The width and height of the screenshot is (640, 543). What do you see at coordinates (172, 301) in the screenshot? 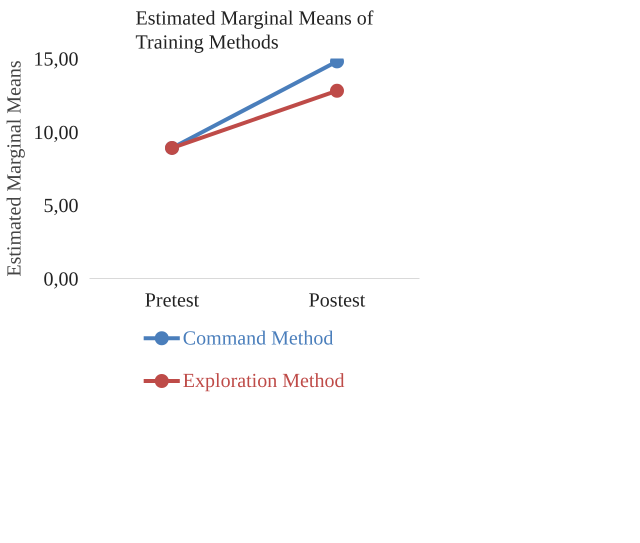
I see `x-tick-label: Pretest` at bounding box center [172, 301].